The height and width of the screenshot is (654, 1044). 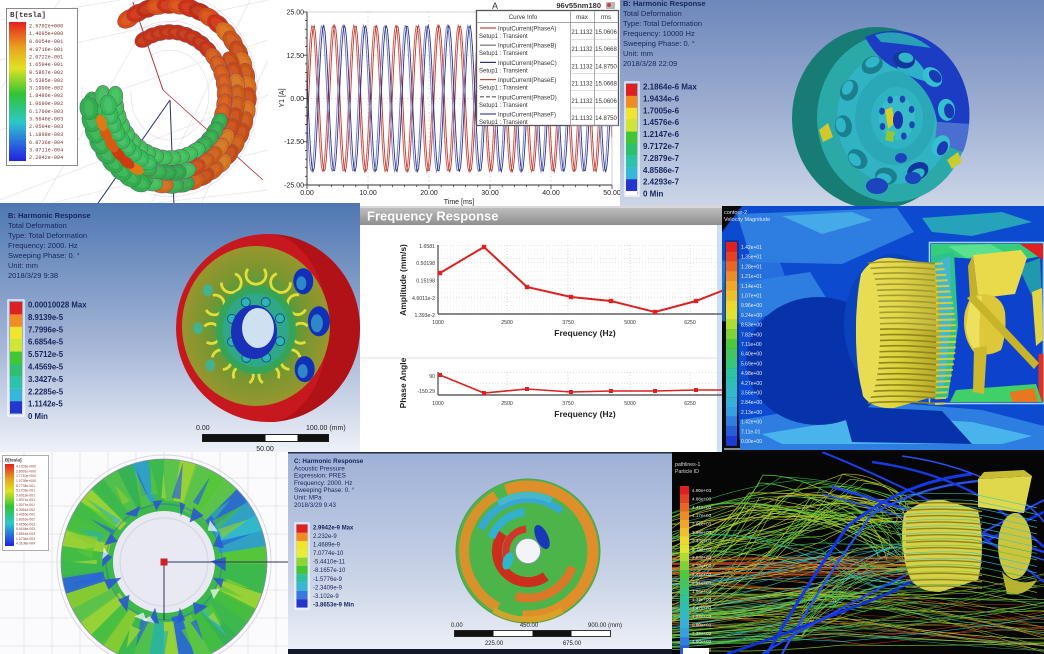 I want to click on svg-text: 2.94e+03, so click(x=702, y=557).